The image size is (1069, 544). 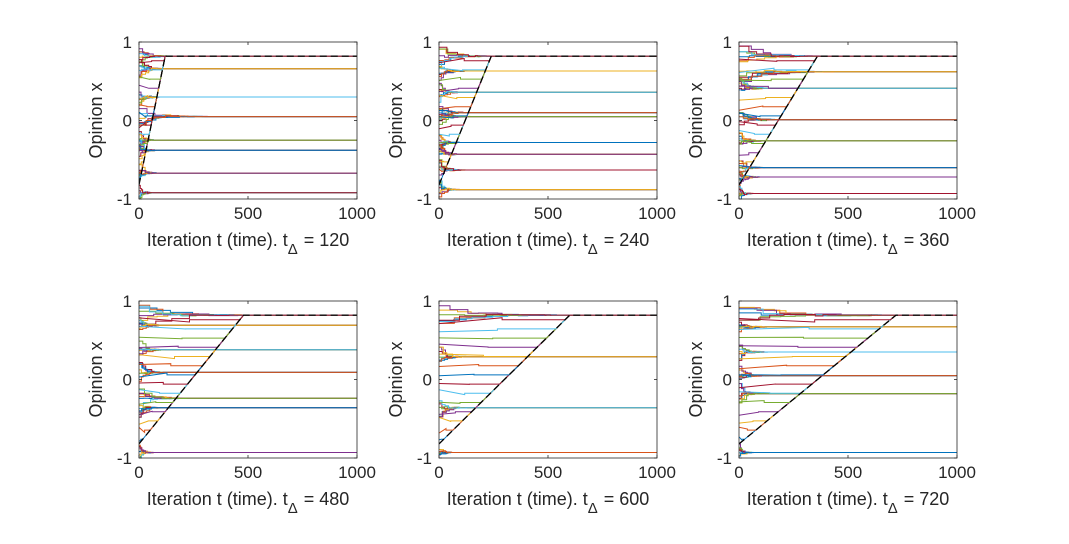 I want to click on x-axis-label: Iteration t (time). tΔ = 600, so click(x=548, y=503).